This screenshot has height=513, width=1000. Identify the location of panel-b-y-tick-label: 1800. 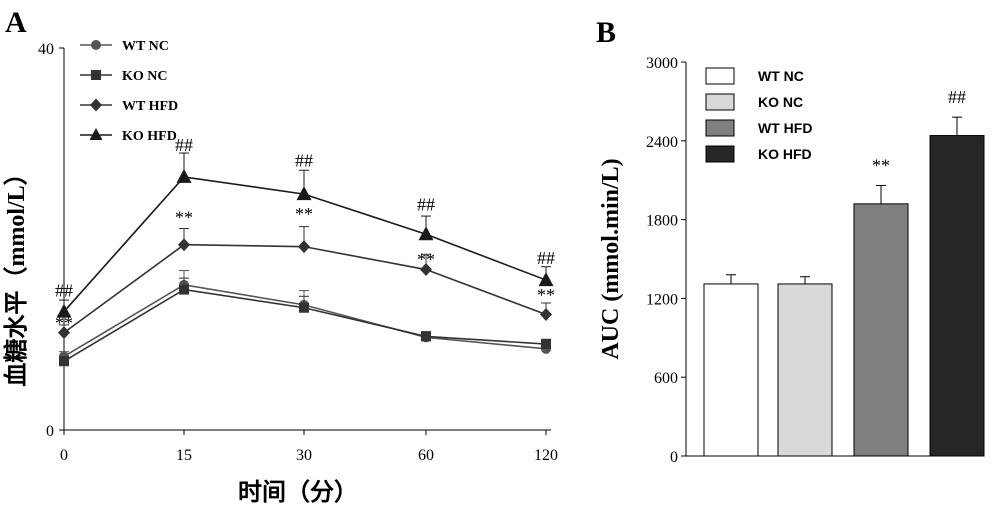
(662, 221).